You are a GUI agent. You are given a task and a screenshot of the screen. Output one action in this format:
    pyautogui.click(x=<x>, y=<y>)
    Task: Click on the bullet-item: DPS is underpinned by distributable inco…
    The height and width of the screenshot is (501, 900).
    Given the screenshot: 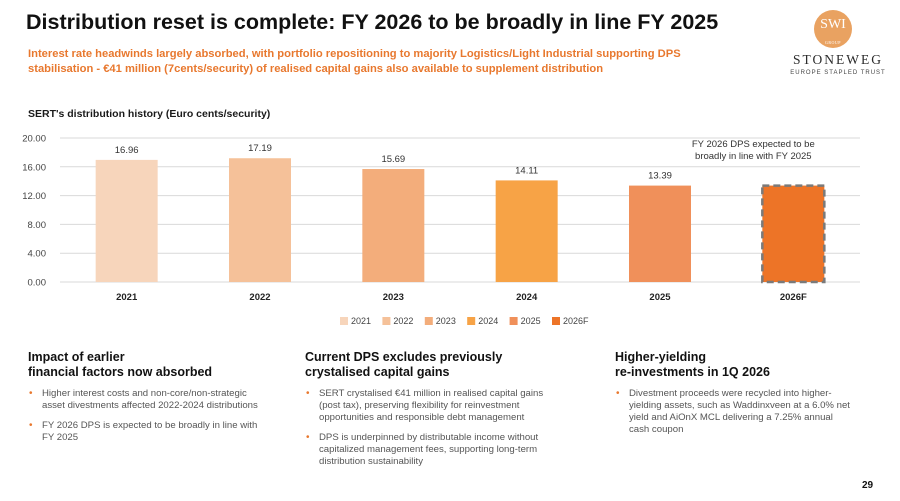 What is the action you would take?
    pyautogui.click(x=425, y=450)
    